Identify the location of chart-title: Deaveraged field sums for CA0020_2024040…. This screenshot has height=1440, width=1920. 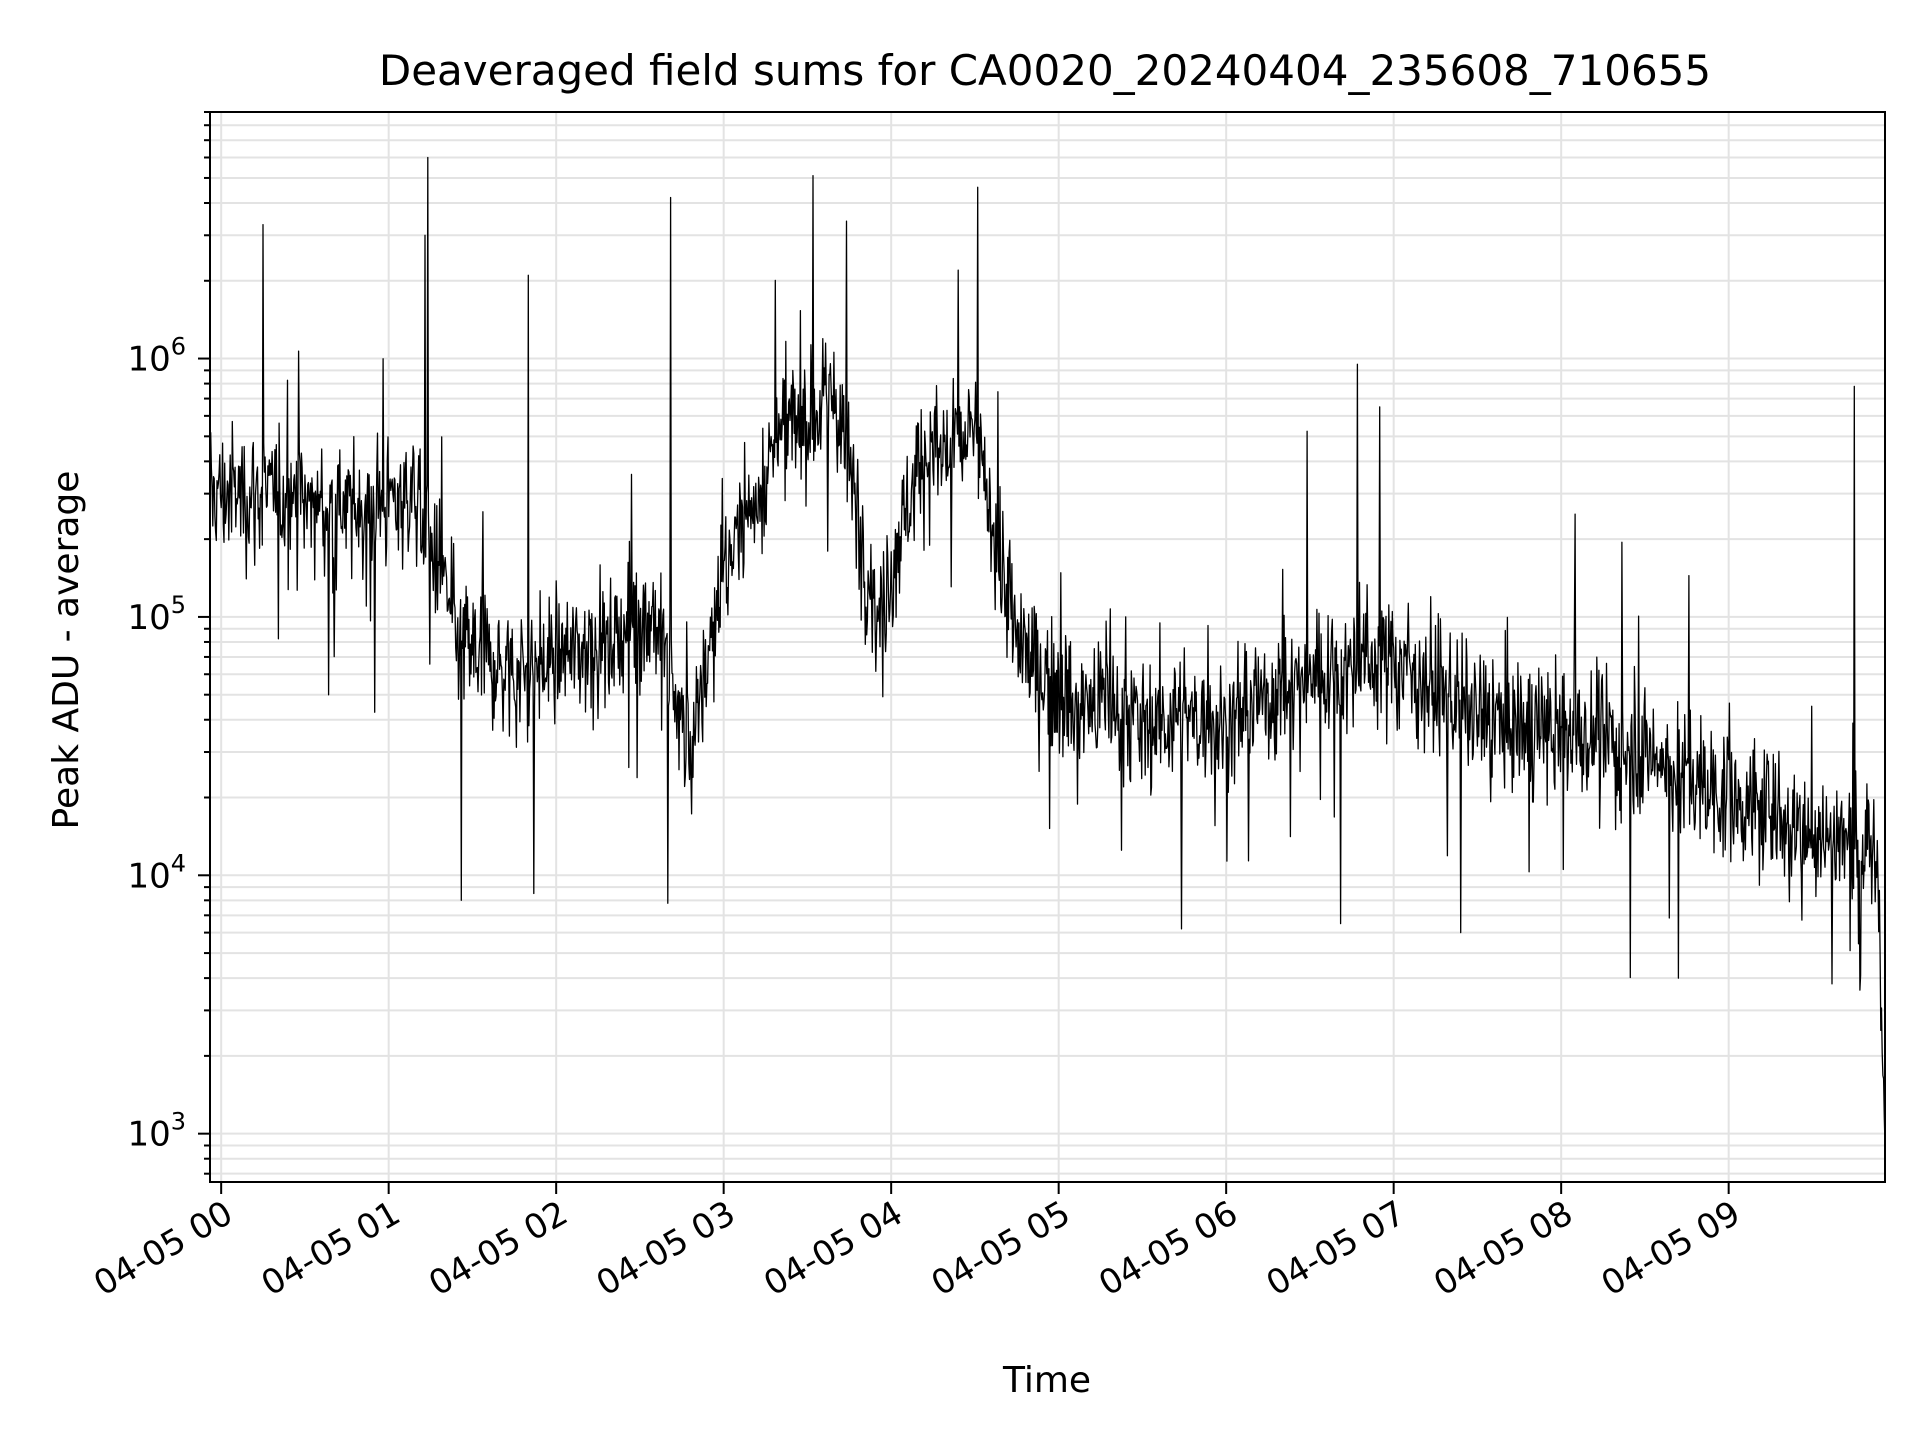
(1045, 70).